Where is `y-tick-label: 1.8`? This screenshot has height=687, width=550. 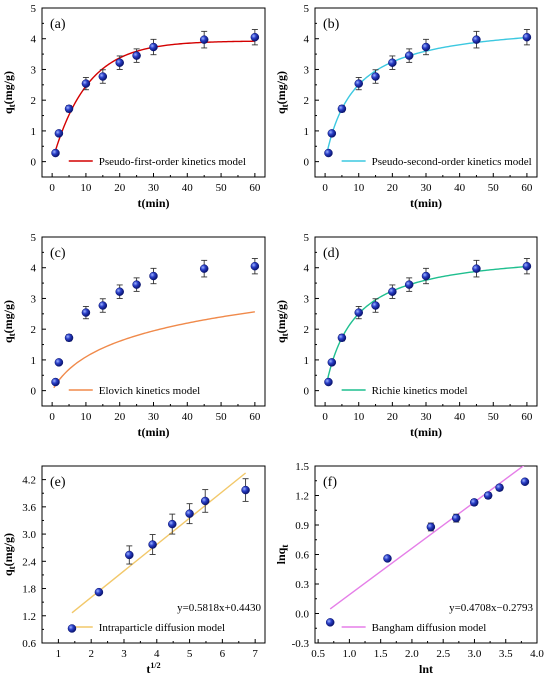 y-tick-label: 1.8 is located at coordinates (29, 590).